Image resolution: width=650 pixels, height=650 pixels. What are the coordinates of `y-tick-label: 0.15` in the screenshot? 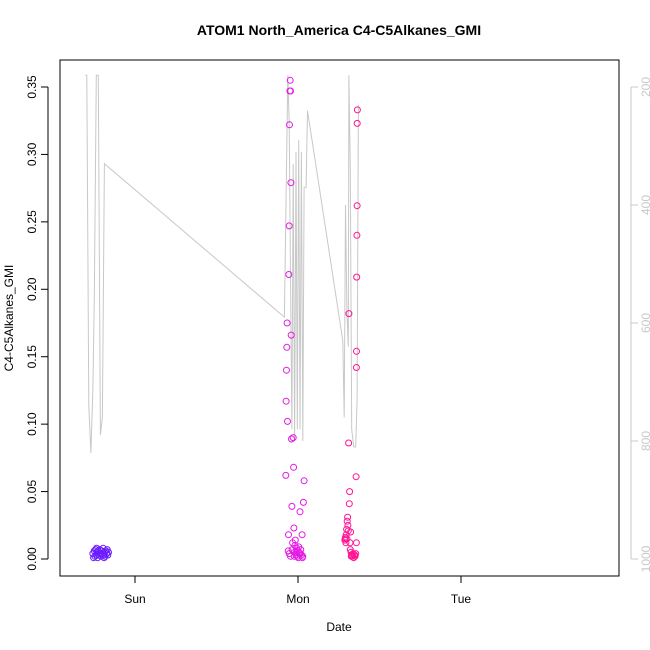 It's located at (32, 357).